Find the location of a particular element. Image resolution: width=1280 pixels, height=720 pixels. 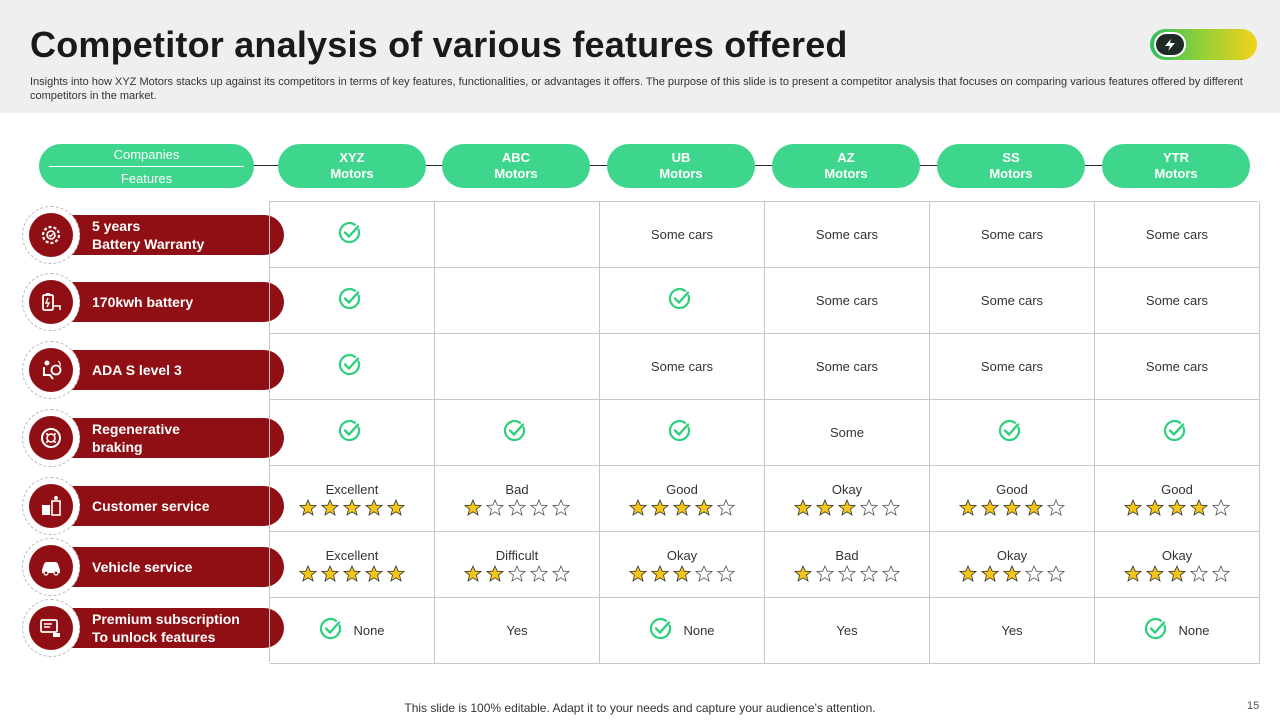

company-name: XYZ is located at coordinates (352, 157).